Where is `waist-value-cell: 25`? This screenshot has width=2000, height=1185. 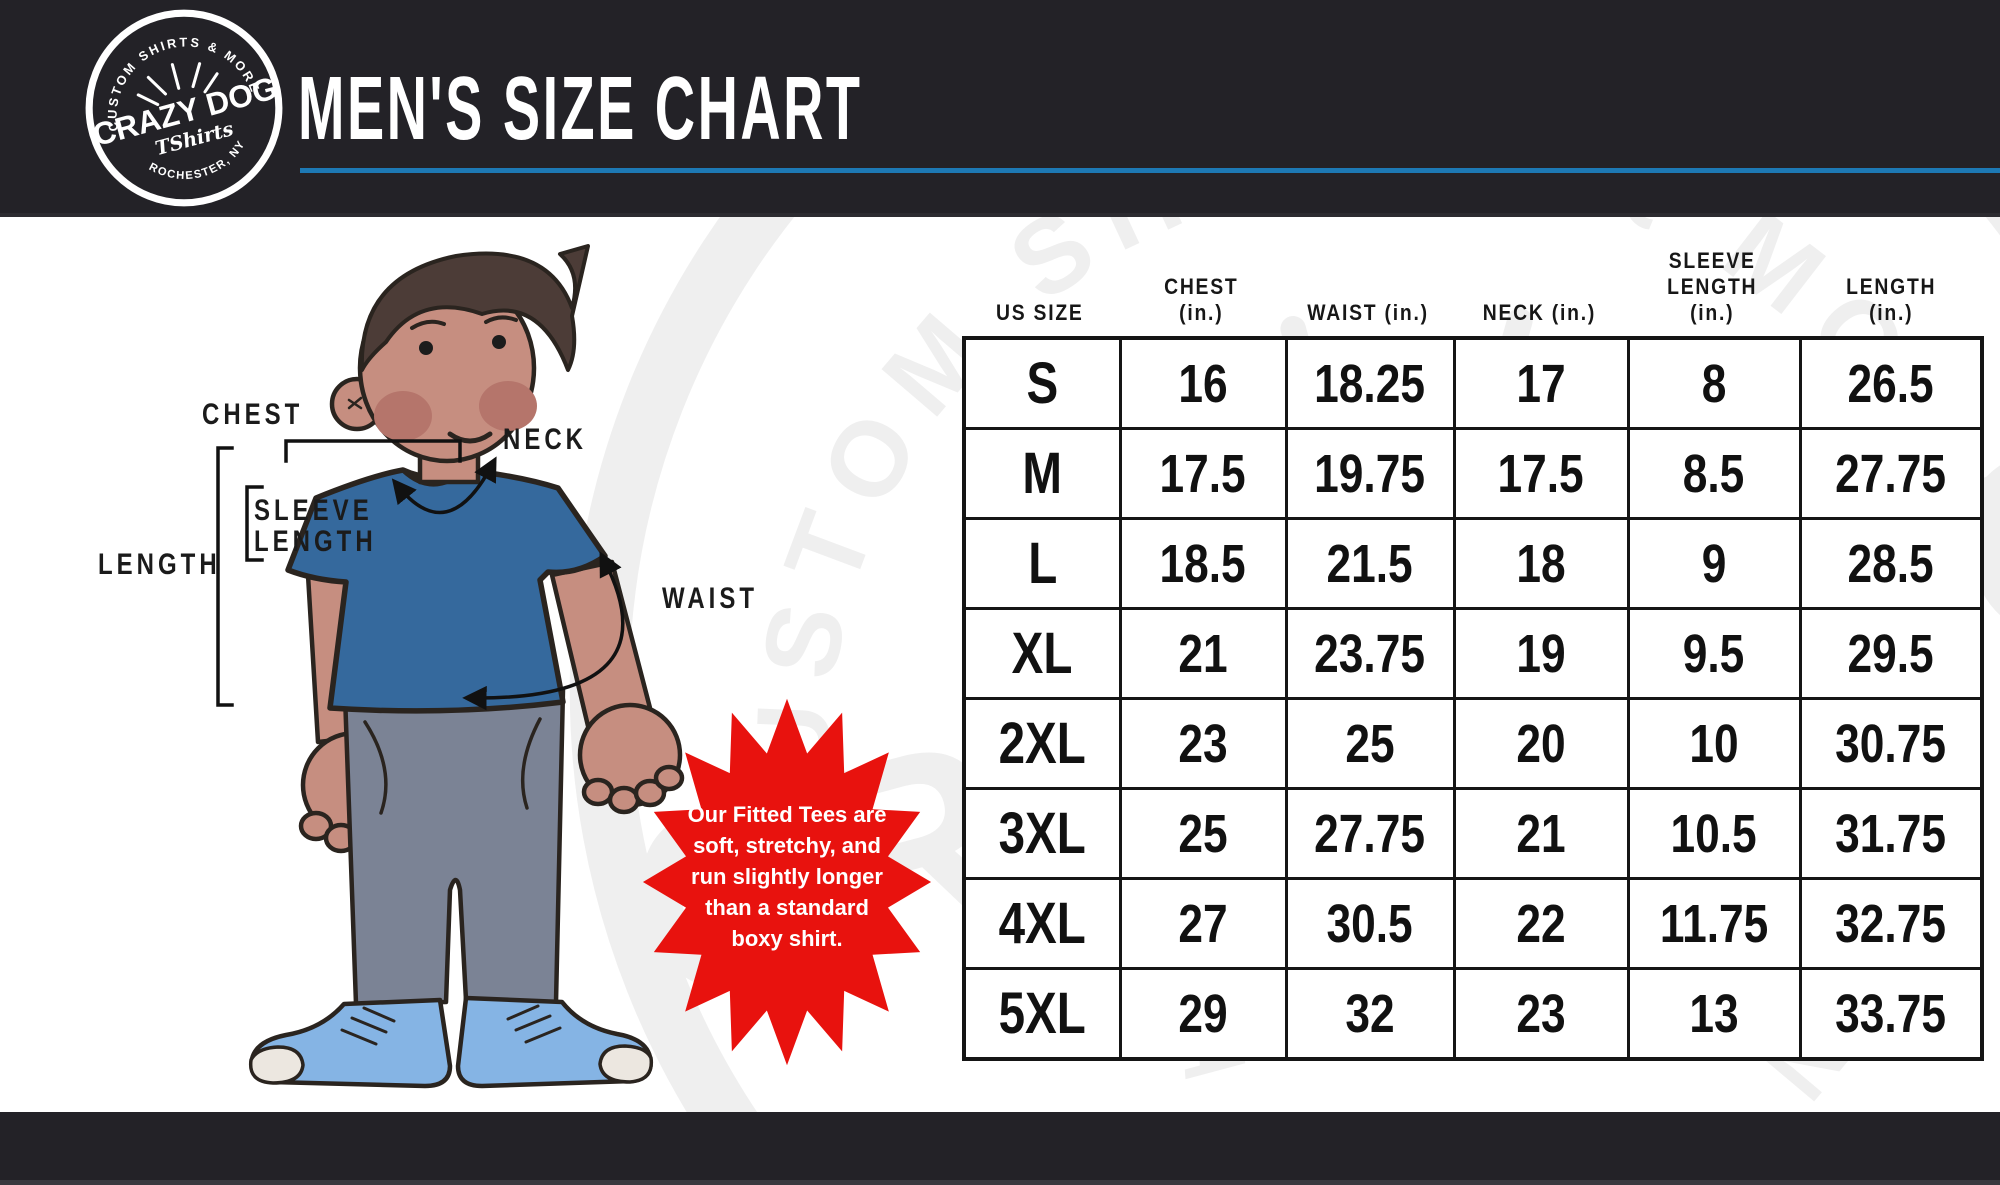
waist-value-cell: 25 is located at coordinates (1370, 743).